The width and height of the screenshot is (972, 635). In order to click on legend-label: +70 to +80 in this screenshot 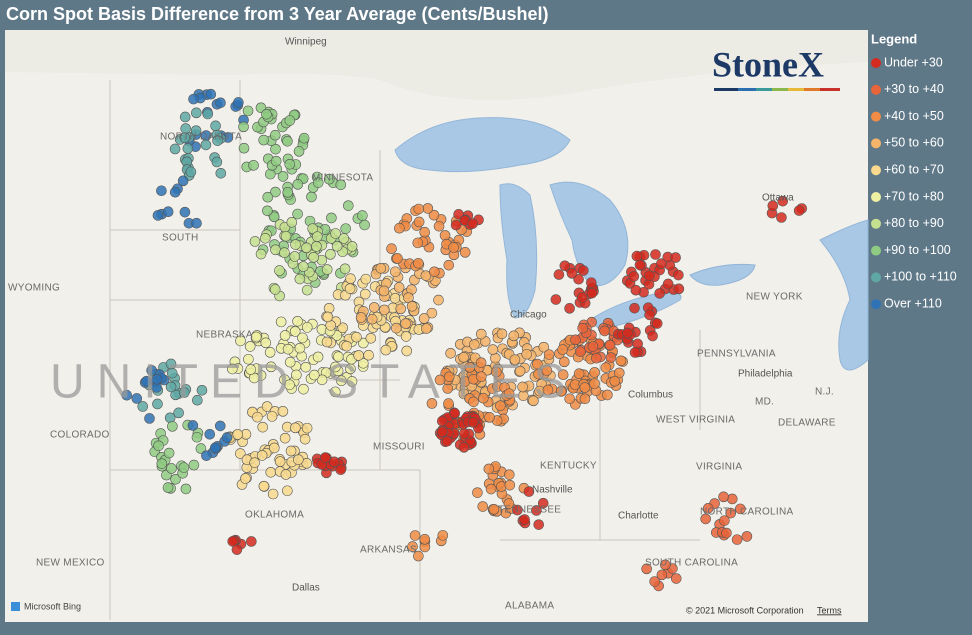, I will do `click(914, 196)`.